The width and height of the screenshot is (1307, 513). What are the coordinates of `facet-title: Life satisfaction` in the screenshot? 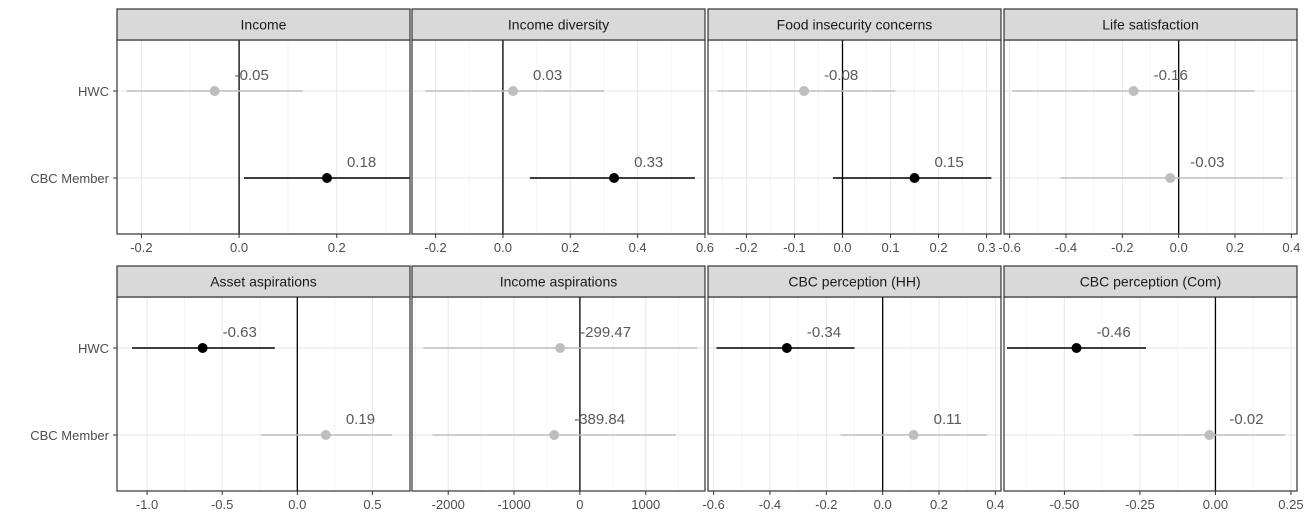 It's located at (1150, 25).